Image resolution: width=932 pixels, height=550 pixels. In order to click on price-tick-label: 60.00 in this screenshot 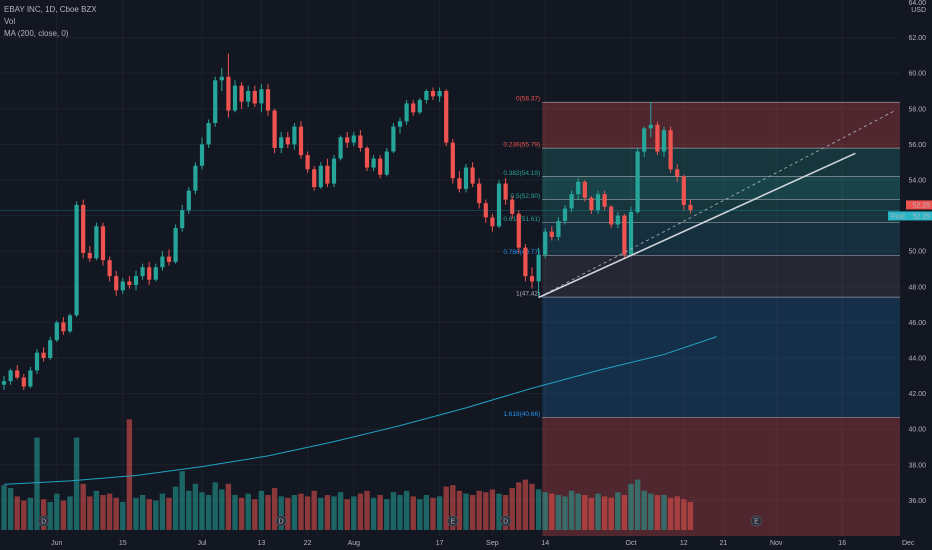, I will do `click(917, 74)`.